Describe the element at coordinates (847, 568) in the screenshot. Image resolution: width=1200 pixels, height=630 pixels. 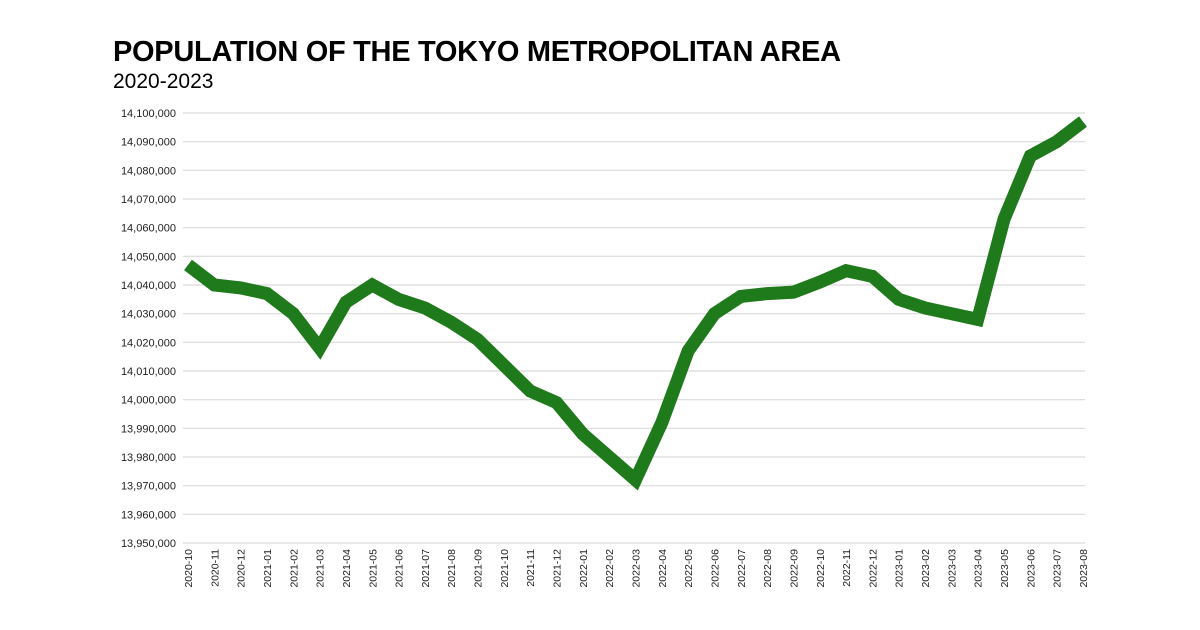
I see `x-tick-label: 2022-11` at that location.